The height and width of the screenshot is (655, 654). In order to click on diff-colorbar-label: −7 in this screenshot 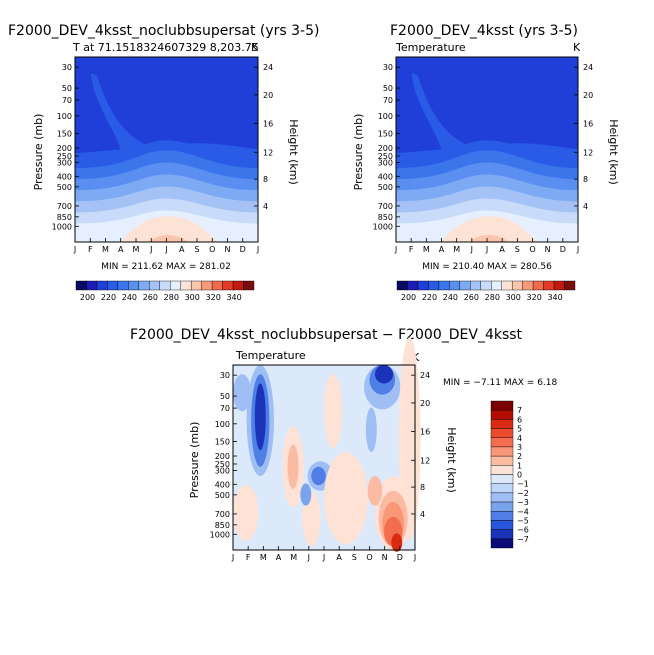, I will do `click(523, 539)`.